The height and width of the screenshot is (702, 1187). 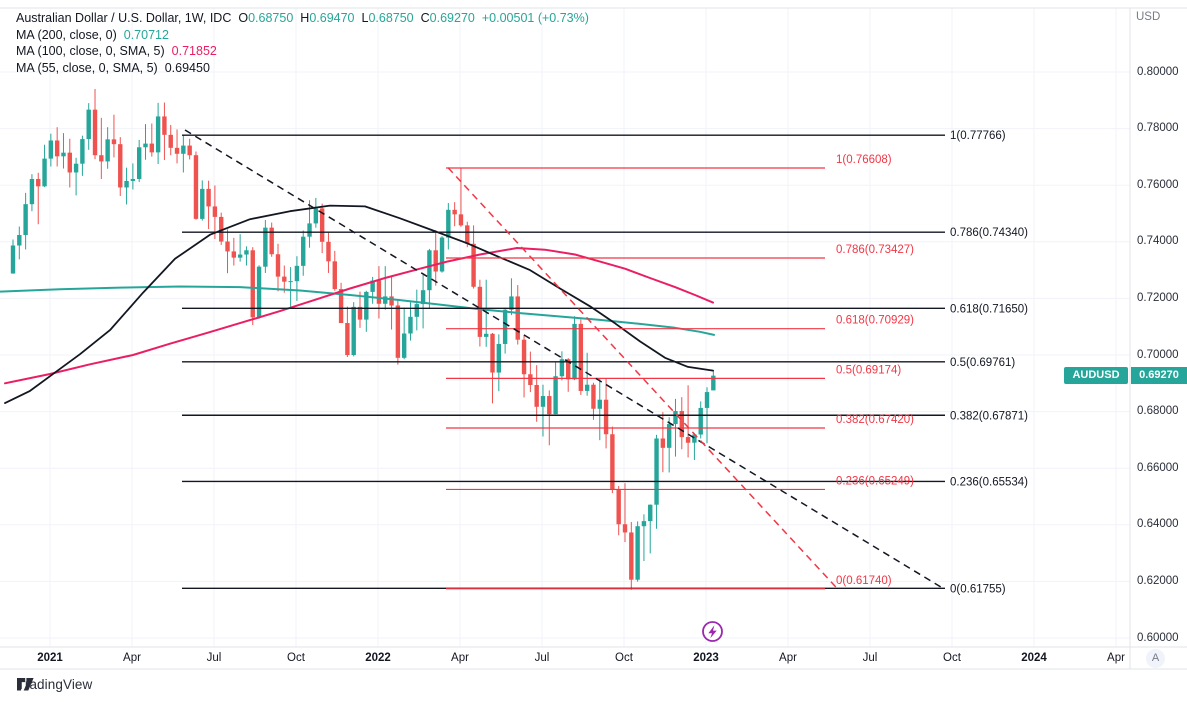 What do you see at coordinates (1155, 658) in the screenshot?
I see `auto-scale-button: A` at bounding box center [1155, 658].